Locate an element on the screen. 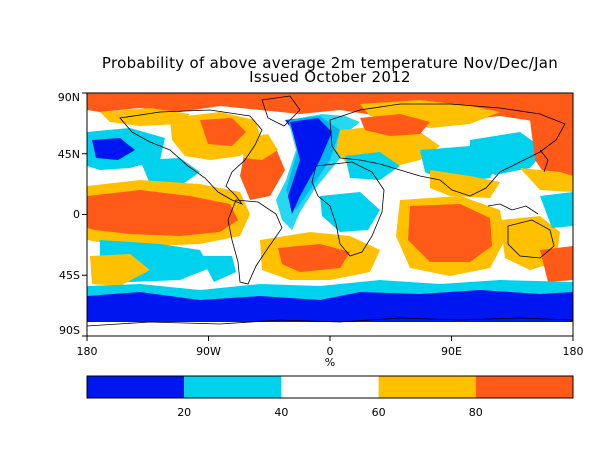 The image size is (600, 450). lat-tick-0: 0 is located at coordinates (76, 214).